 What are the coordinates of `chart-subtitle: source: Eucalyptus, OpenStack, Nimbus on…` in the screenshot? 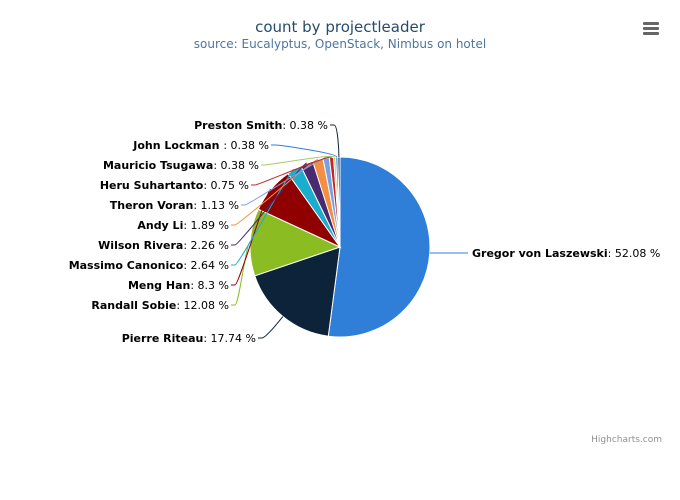 It's located at (340, 44).